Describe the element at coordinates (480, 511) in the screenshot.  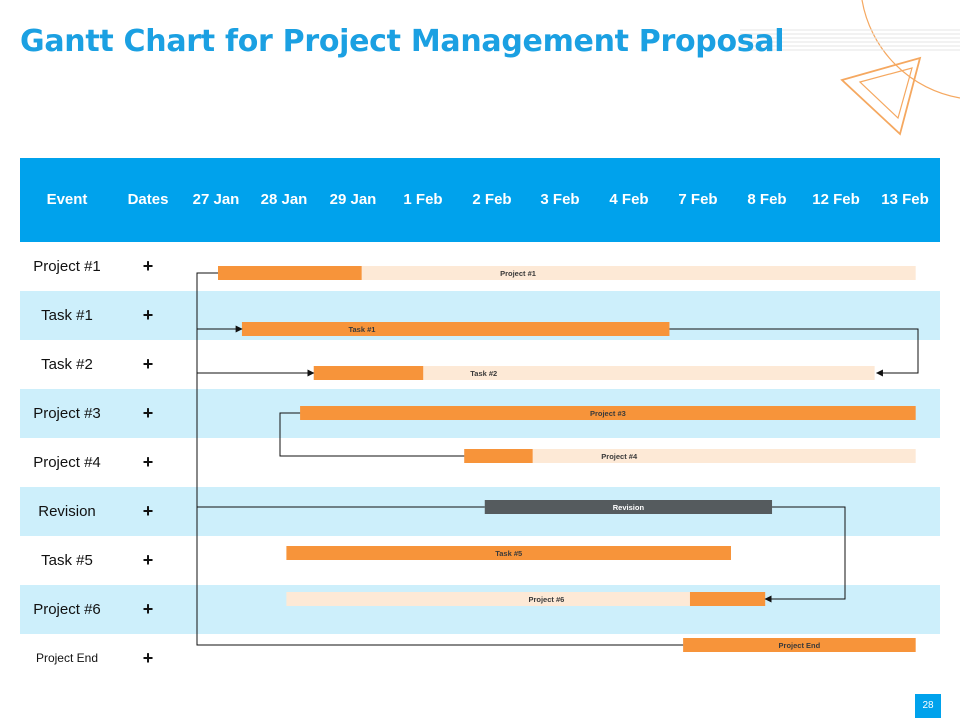
I see `gantt-row: Revision +` at that location.